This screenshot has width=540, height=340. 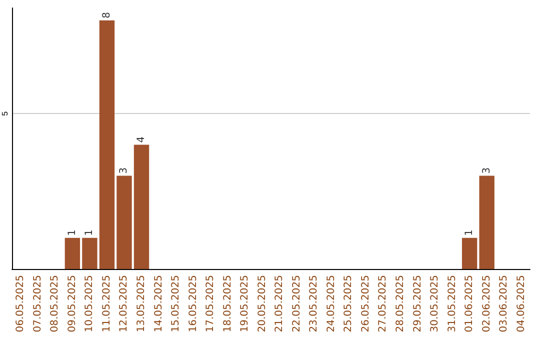 What do you see at coordinates (158, 303) in the screenshot?
I see `x-tick-label: 14.05.2025` at bounding box center [158, 303].